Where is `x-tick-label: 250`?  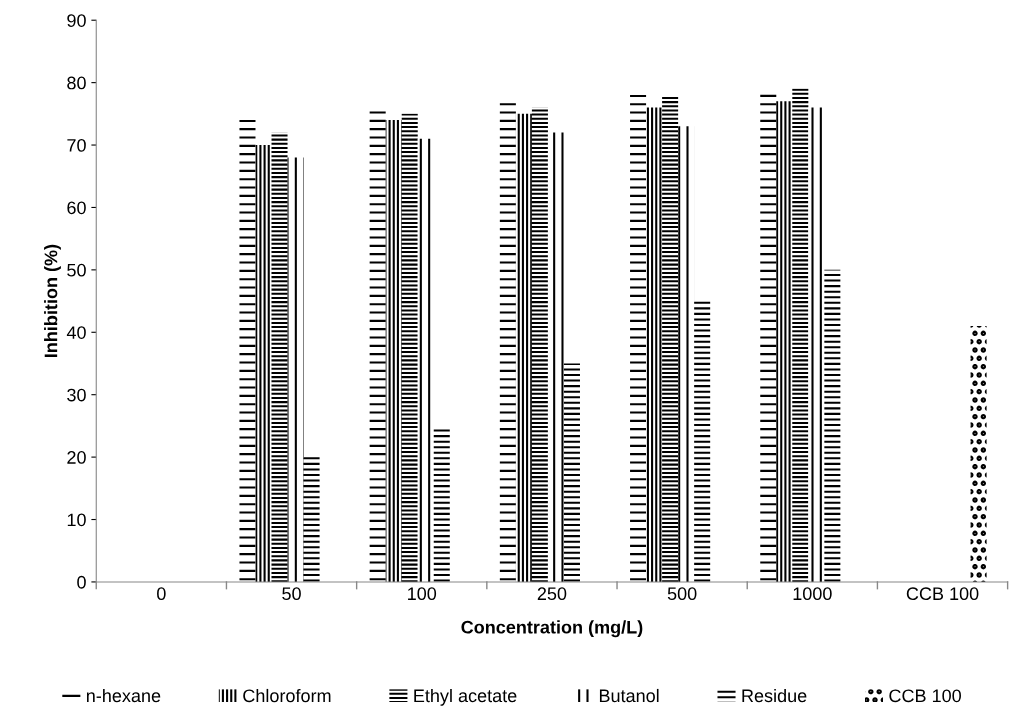
x-tick-label: 250 is located at coordinates (552, 594).